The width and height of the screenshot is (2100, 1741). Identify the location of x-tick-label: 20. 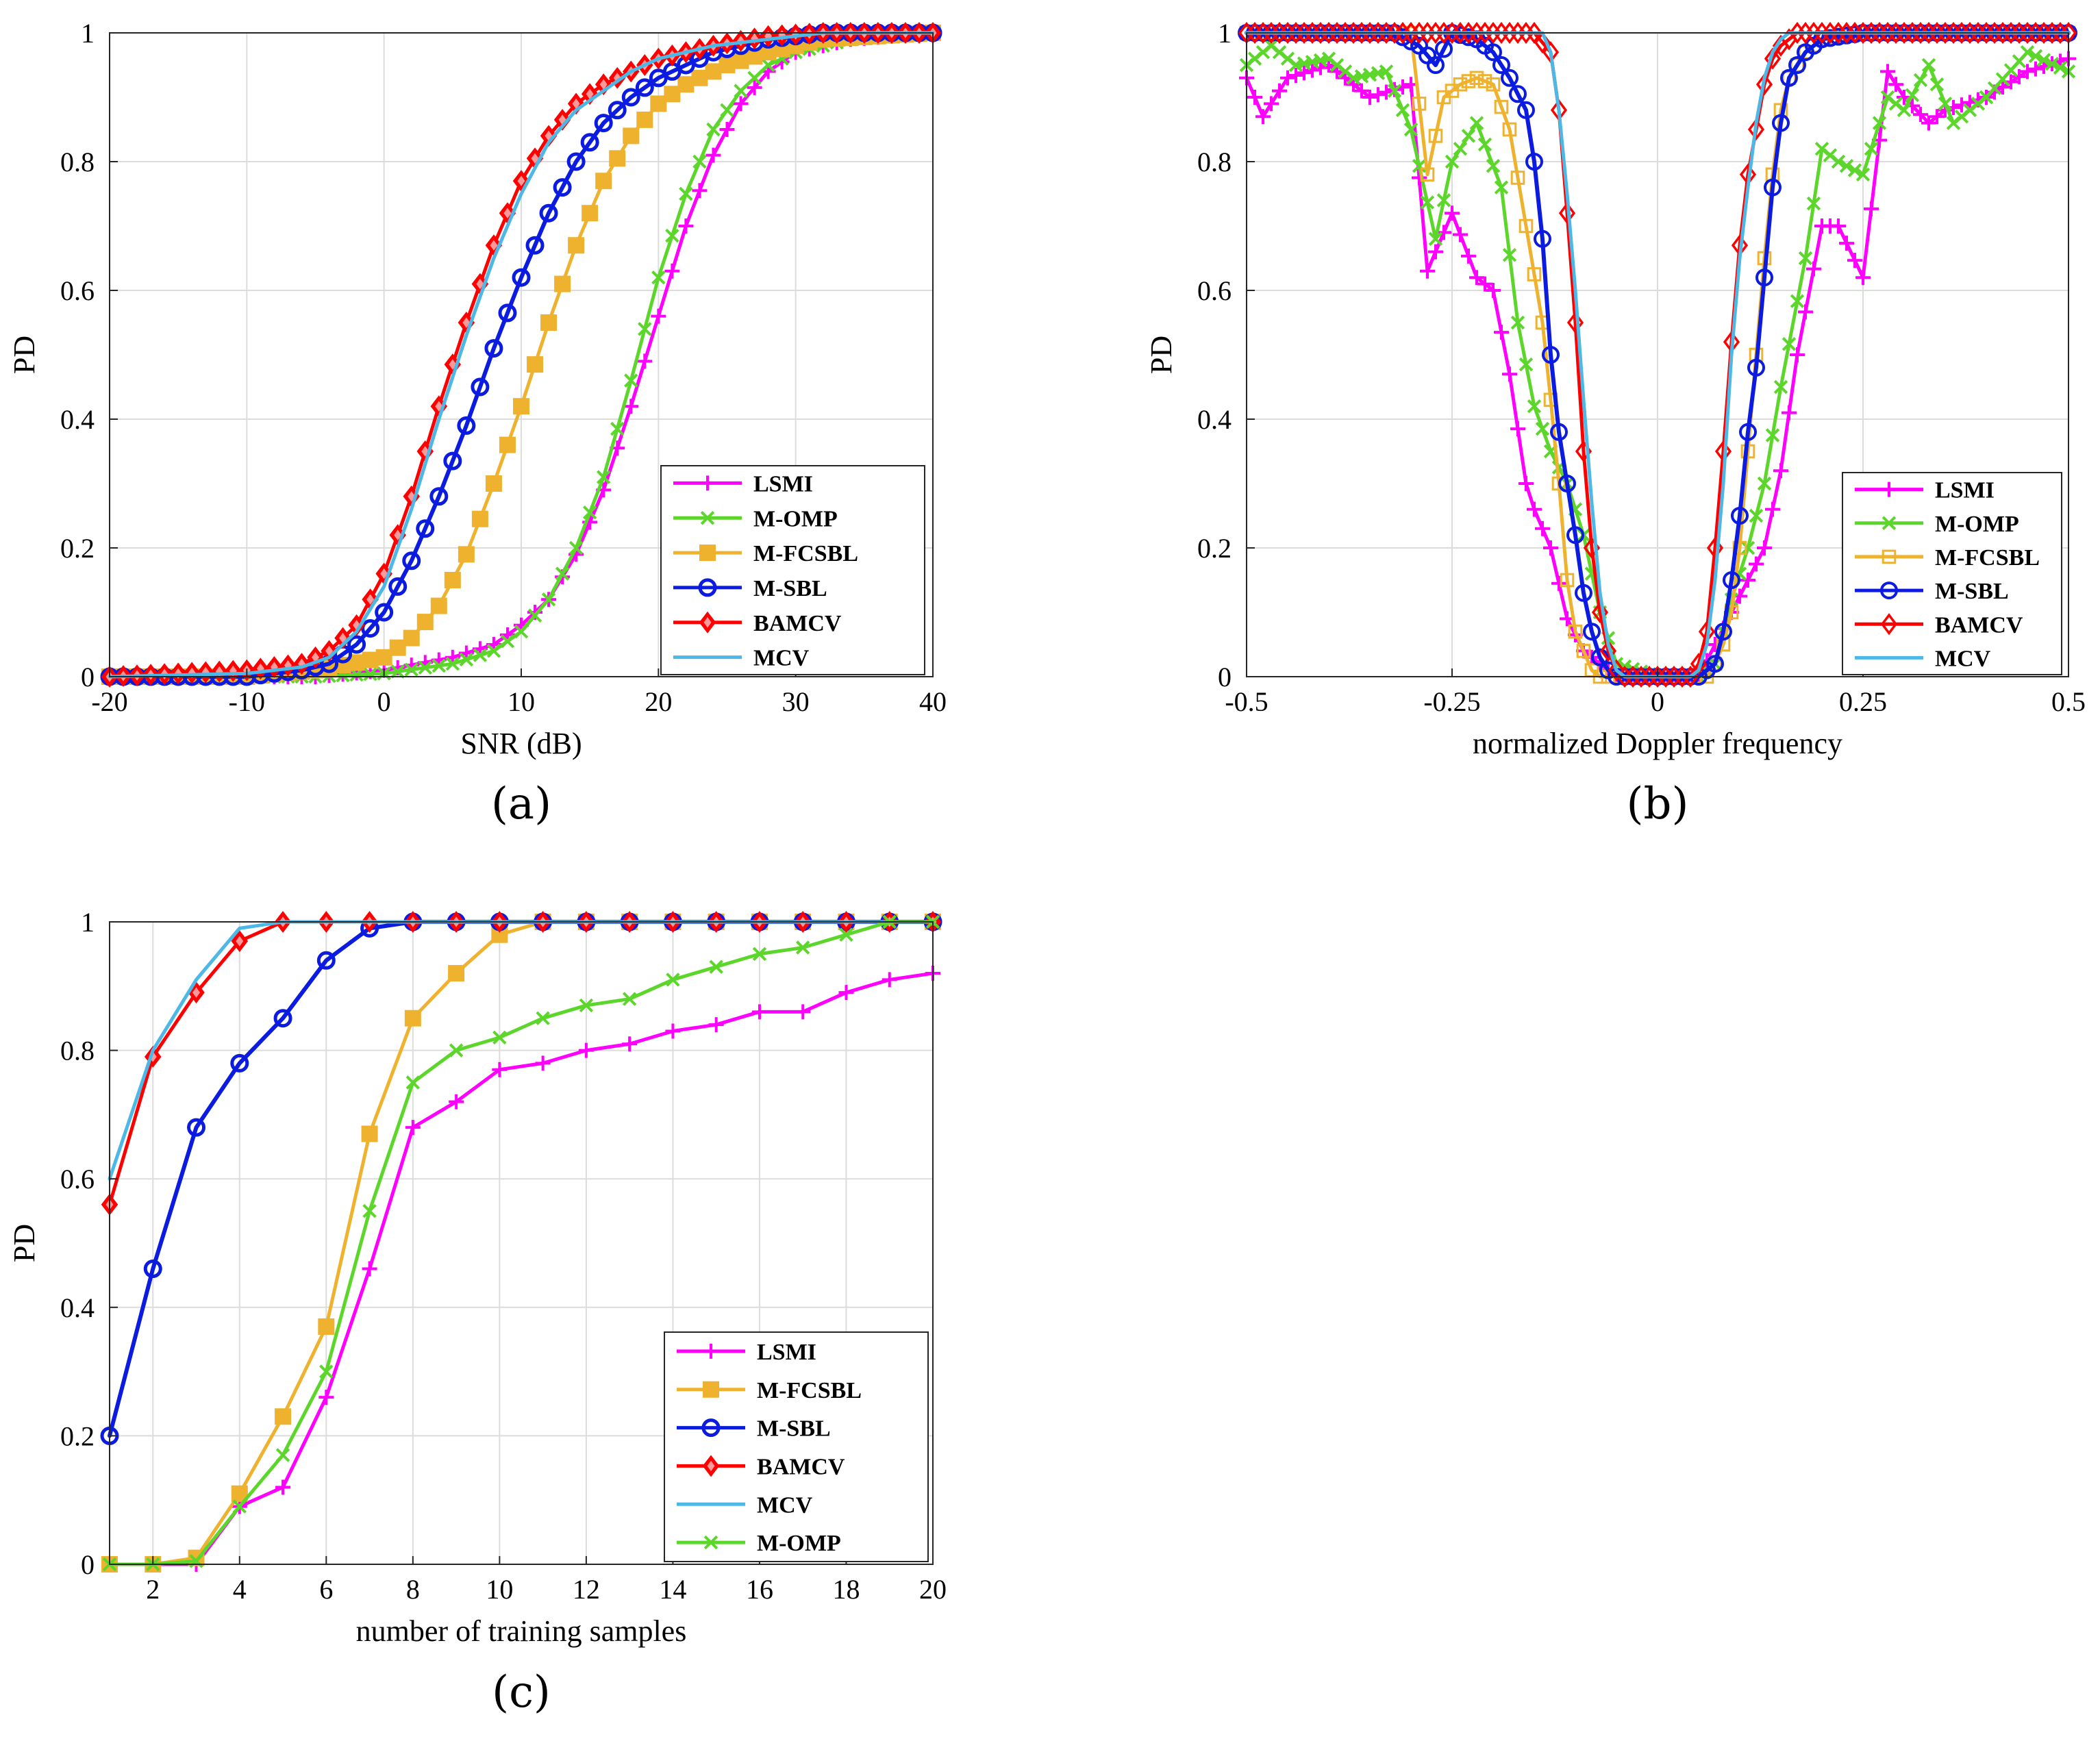
(658, 702).